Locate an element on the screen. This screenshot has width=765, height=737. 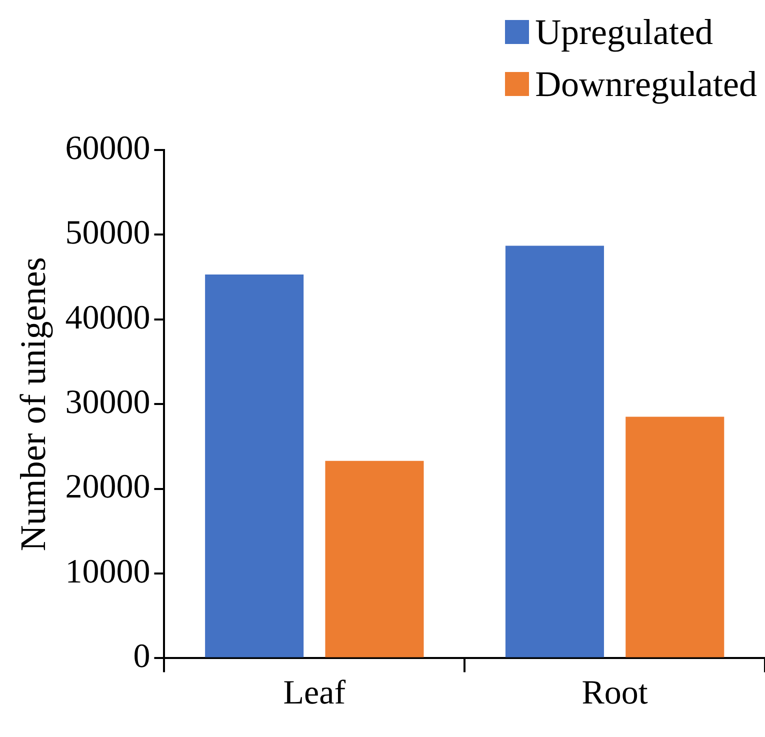
y-tick-label: 50000 is located at coordinates (107, 233).